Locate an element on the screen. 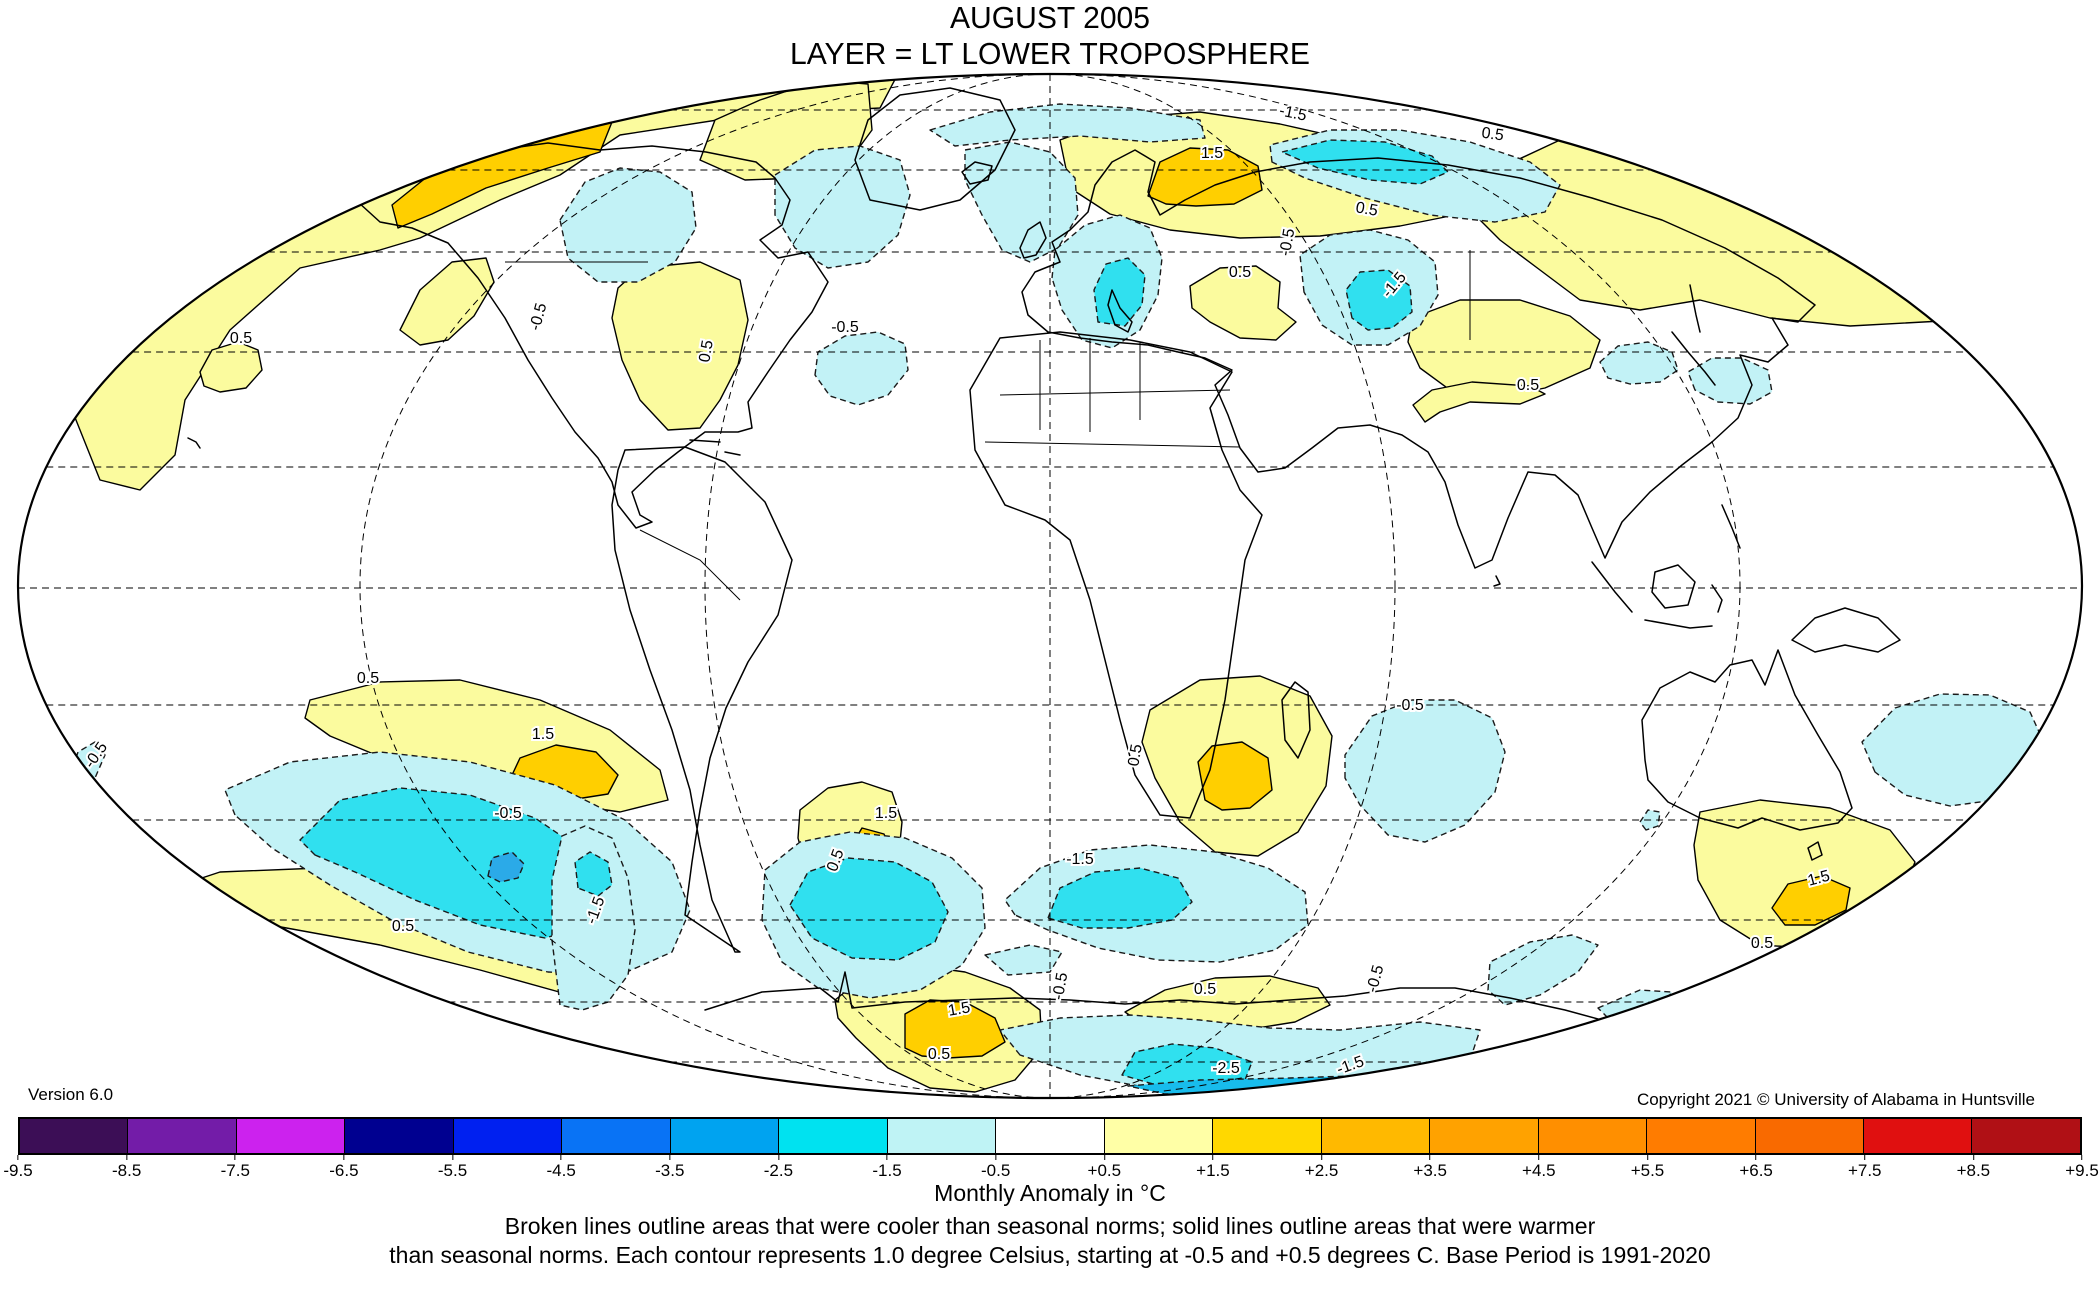 The width and height of the screenshot is (2100, 1300). cool-region-siberia-diagonal-core is located at coordinates (1365, 162).